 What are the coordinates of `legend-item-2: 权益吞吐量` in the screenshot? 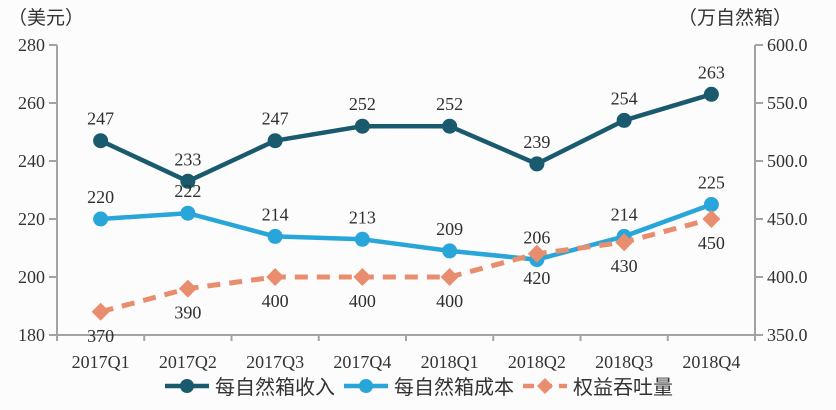 It's located at (597, 385).